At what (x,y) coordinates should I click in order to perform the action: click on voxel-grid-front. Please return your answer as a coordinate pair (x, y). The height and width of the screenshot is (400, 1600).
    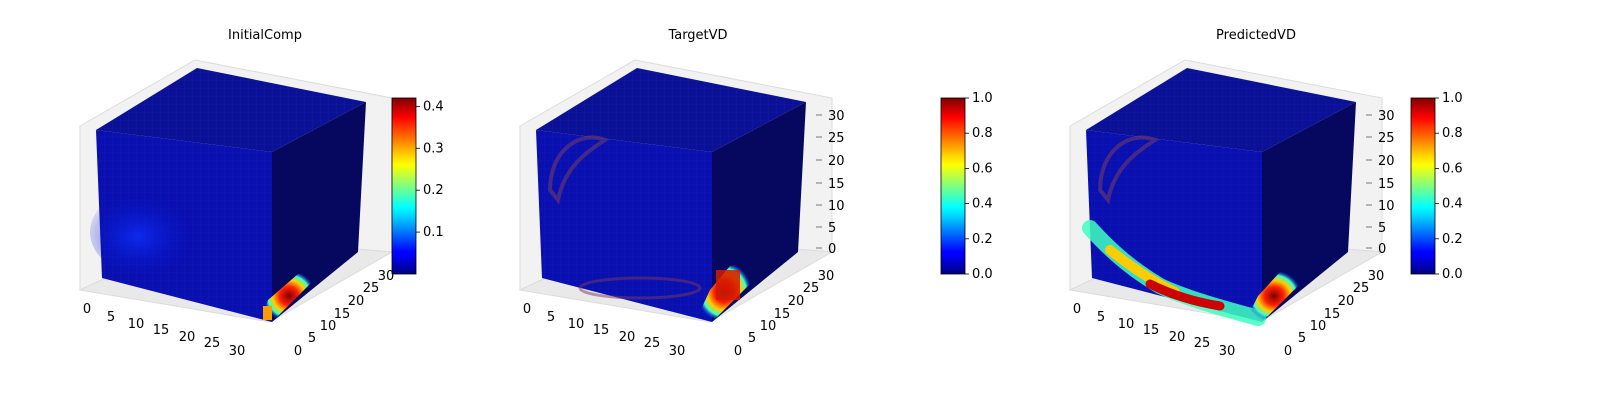
    Looking at the image, I should click on (624, 226).